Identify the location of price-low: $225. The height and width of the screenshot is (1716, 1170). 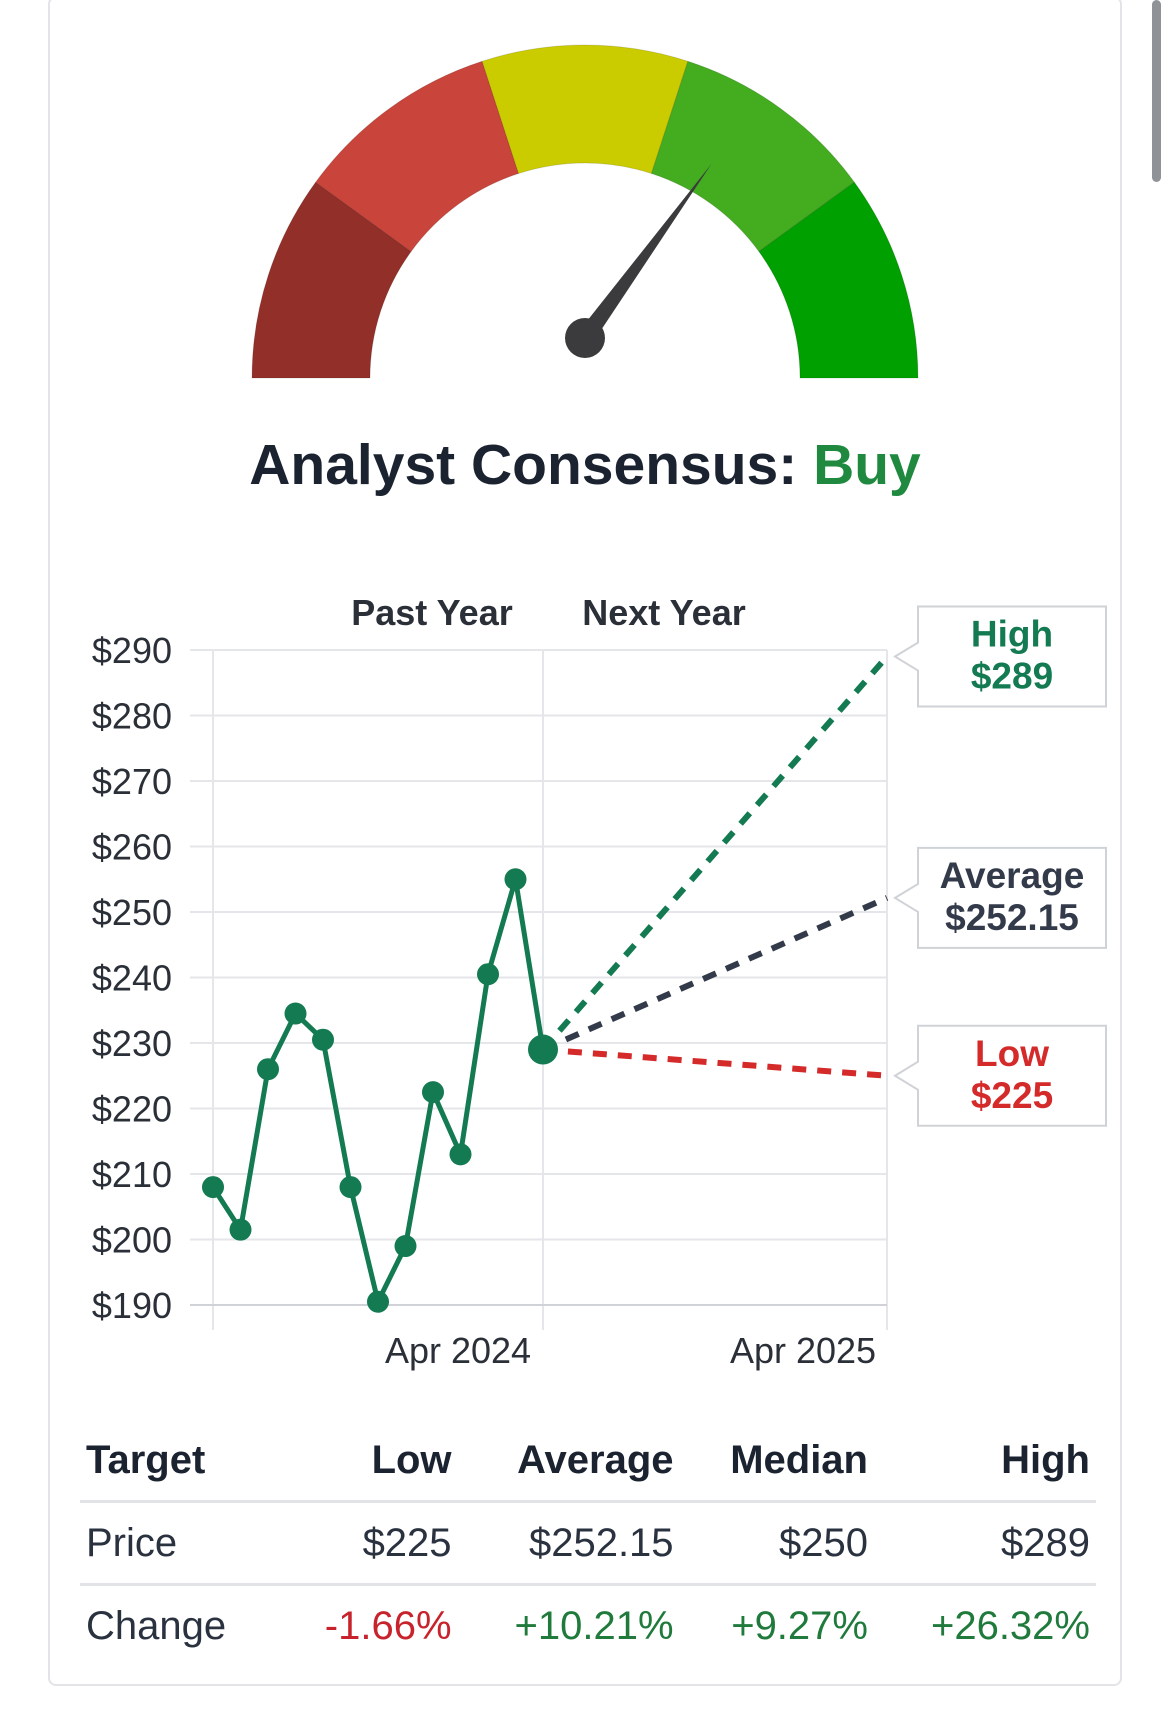
(367, 1543).